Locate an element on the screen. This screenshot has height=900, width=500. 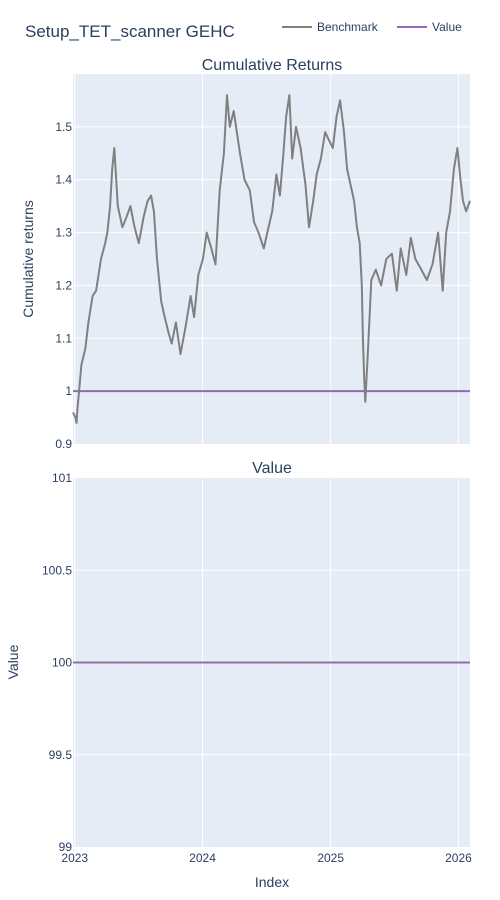
x-axis-label: Index is located at coordinates (272, 882).